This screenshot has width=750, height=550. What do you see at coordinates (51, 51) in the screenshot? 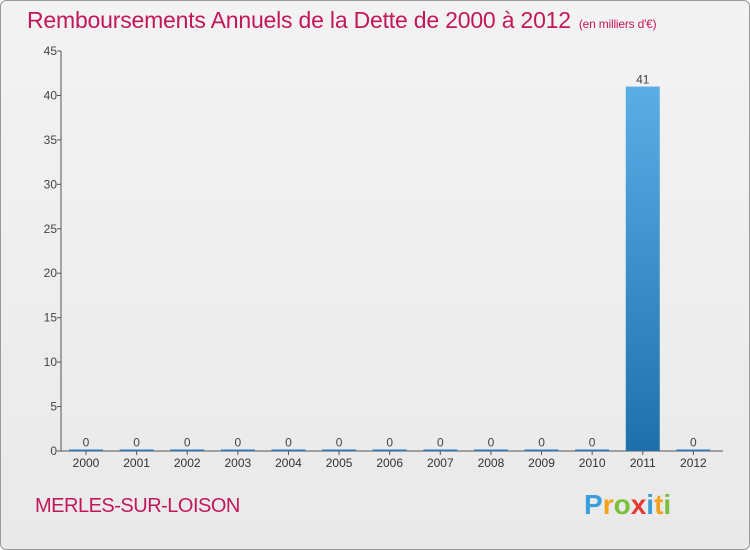
I see `y-tick-label: 45` at bounding box center [51, 51].